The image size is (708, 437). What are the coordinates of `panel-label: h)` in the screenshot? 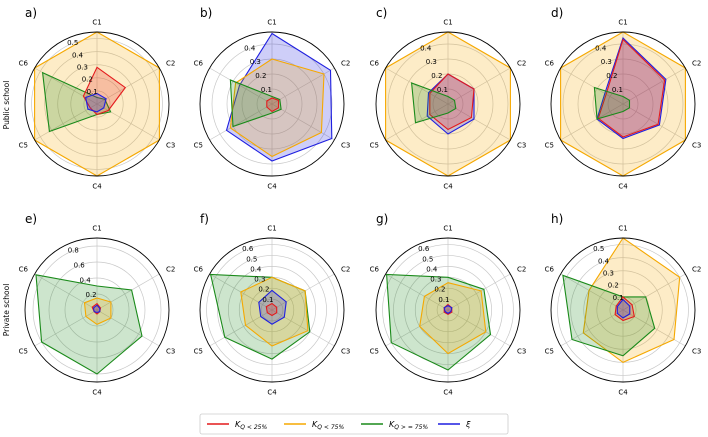 It's located at (557, 219).